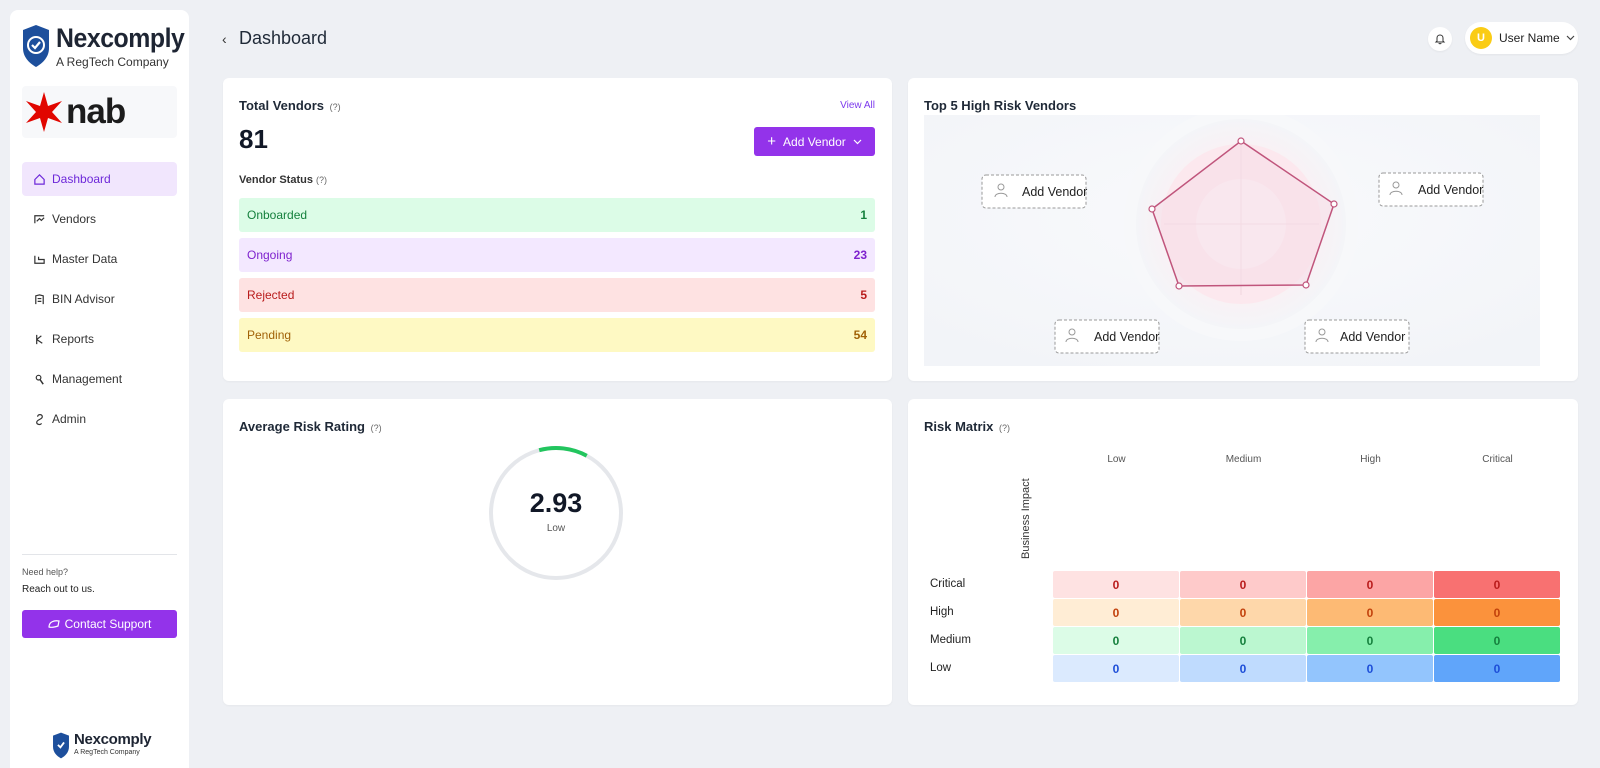 This screenshot has height=768, width=1600. Describe the element at coordinates (1431, 189) in the screenshot. I see `add-vendor-placeholder-right: Add Vendor` at that location.